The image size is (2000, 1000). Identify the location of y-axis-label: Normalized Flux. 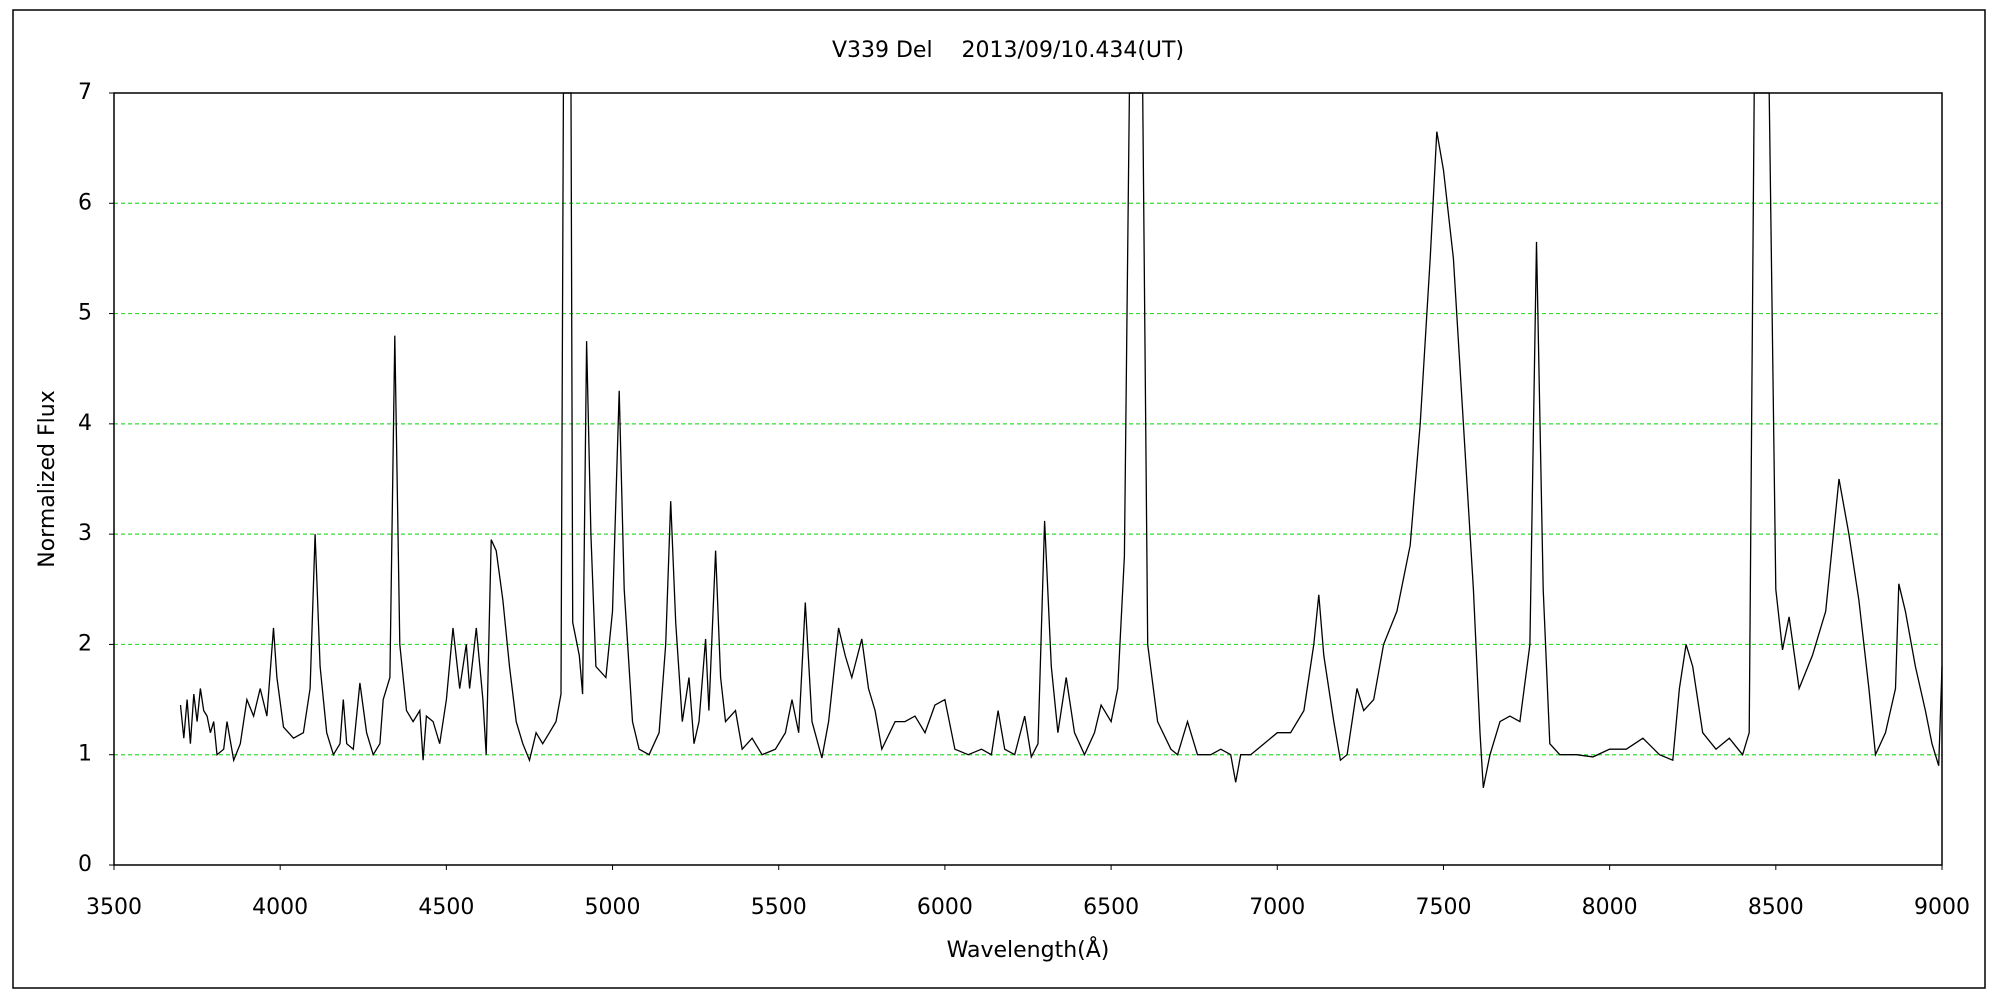
(47, 478).